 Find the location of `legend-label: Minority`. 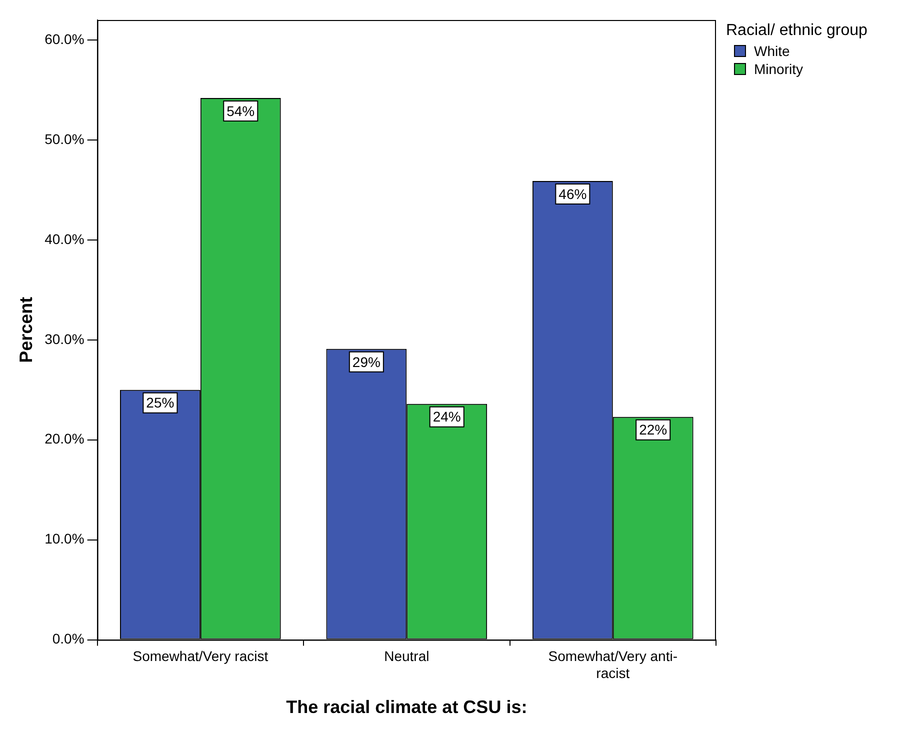

legend-label: Minority is located at coordinates (779, 69).